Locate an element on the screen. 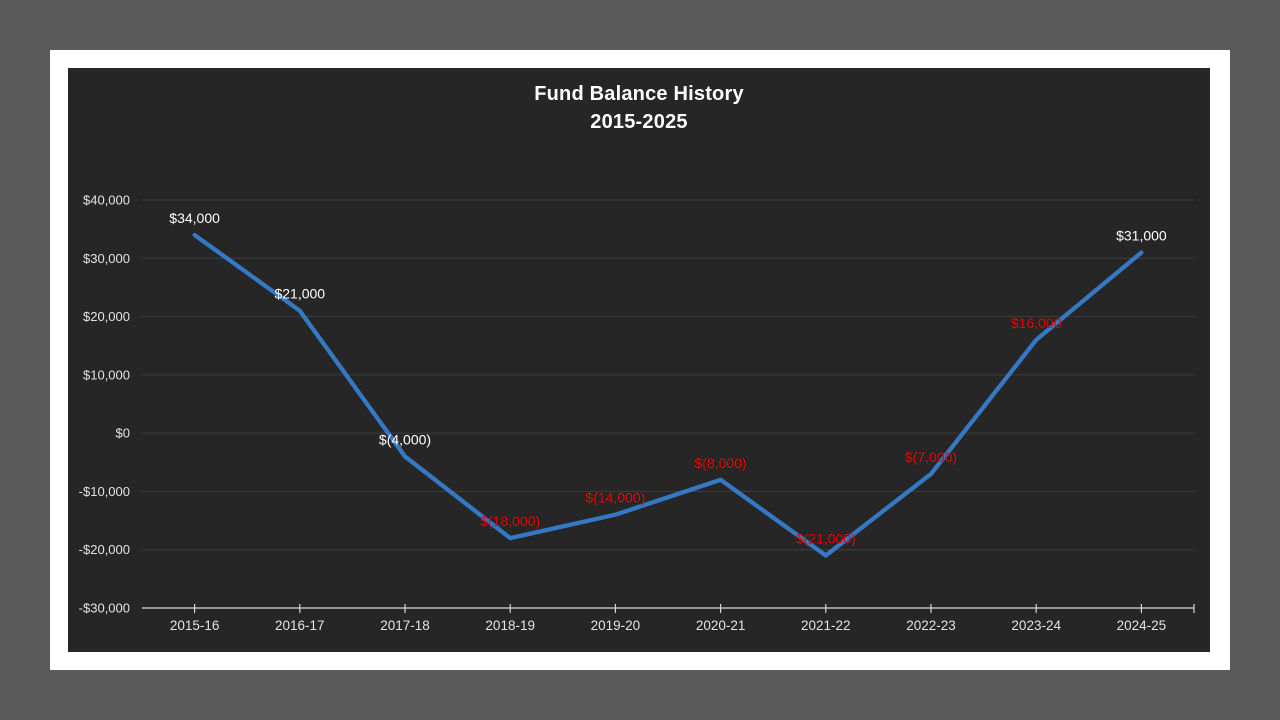 This screenshot has width=1280, height=720. x-axis-label: 2024-25 is located at coordinates (1142, 625).